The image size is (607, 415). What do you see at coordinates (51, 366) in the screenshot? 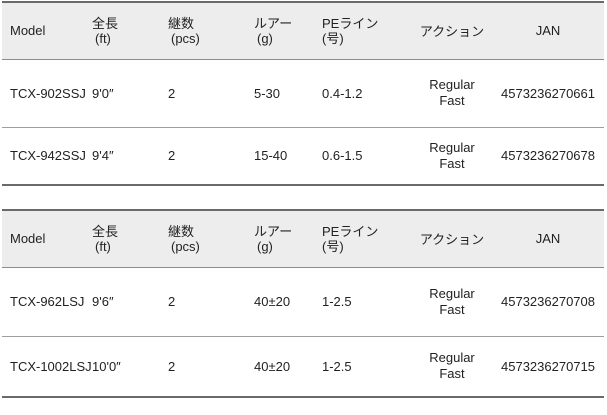
I see `cell-model: TCX-1002LSJ` at bounding box center [51, 366].